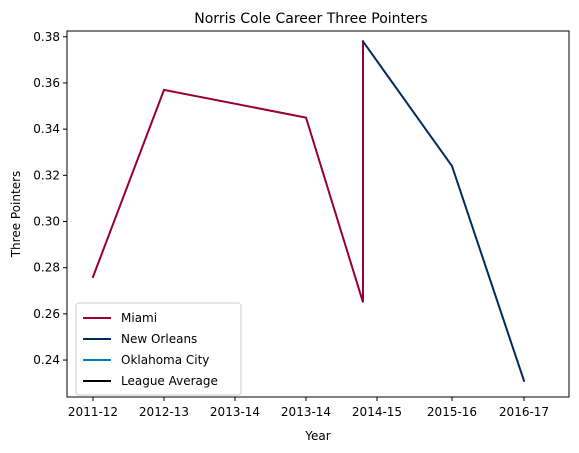  What do you see at coordinates (46, 175) in the screenshot?
I see `y-tick-label: 0.32` at bounding box center [46, 175].